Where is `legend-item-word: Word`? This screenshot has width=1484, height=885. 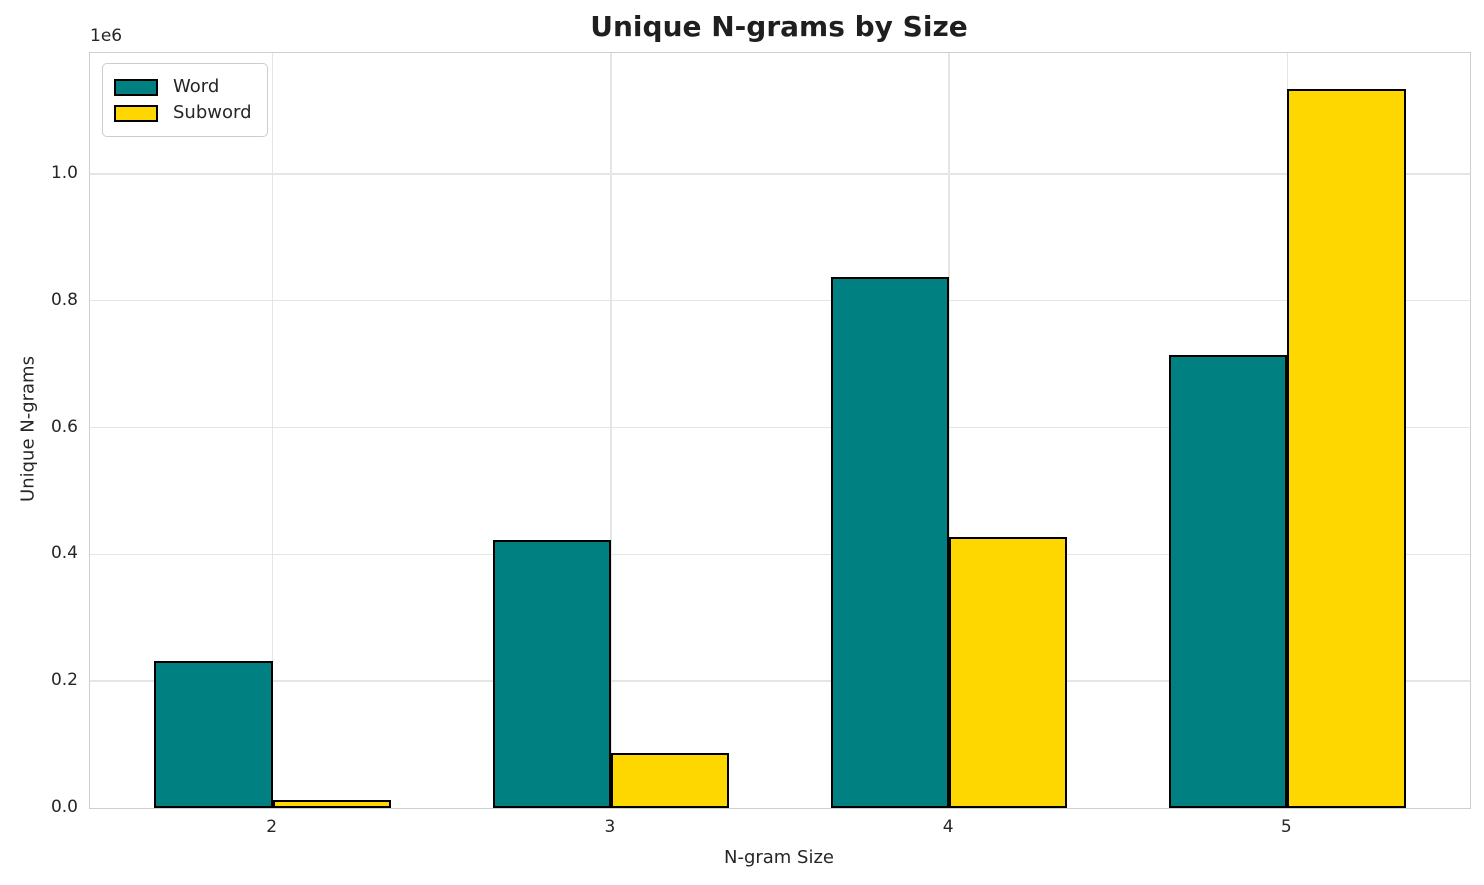 legend-item-word: Word is located at coordinates (185, 87).